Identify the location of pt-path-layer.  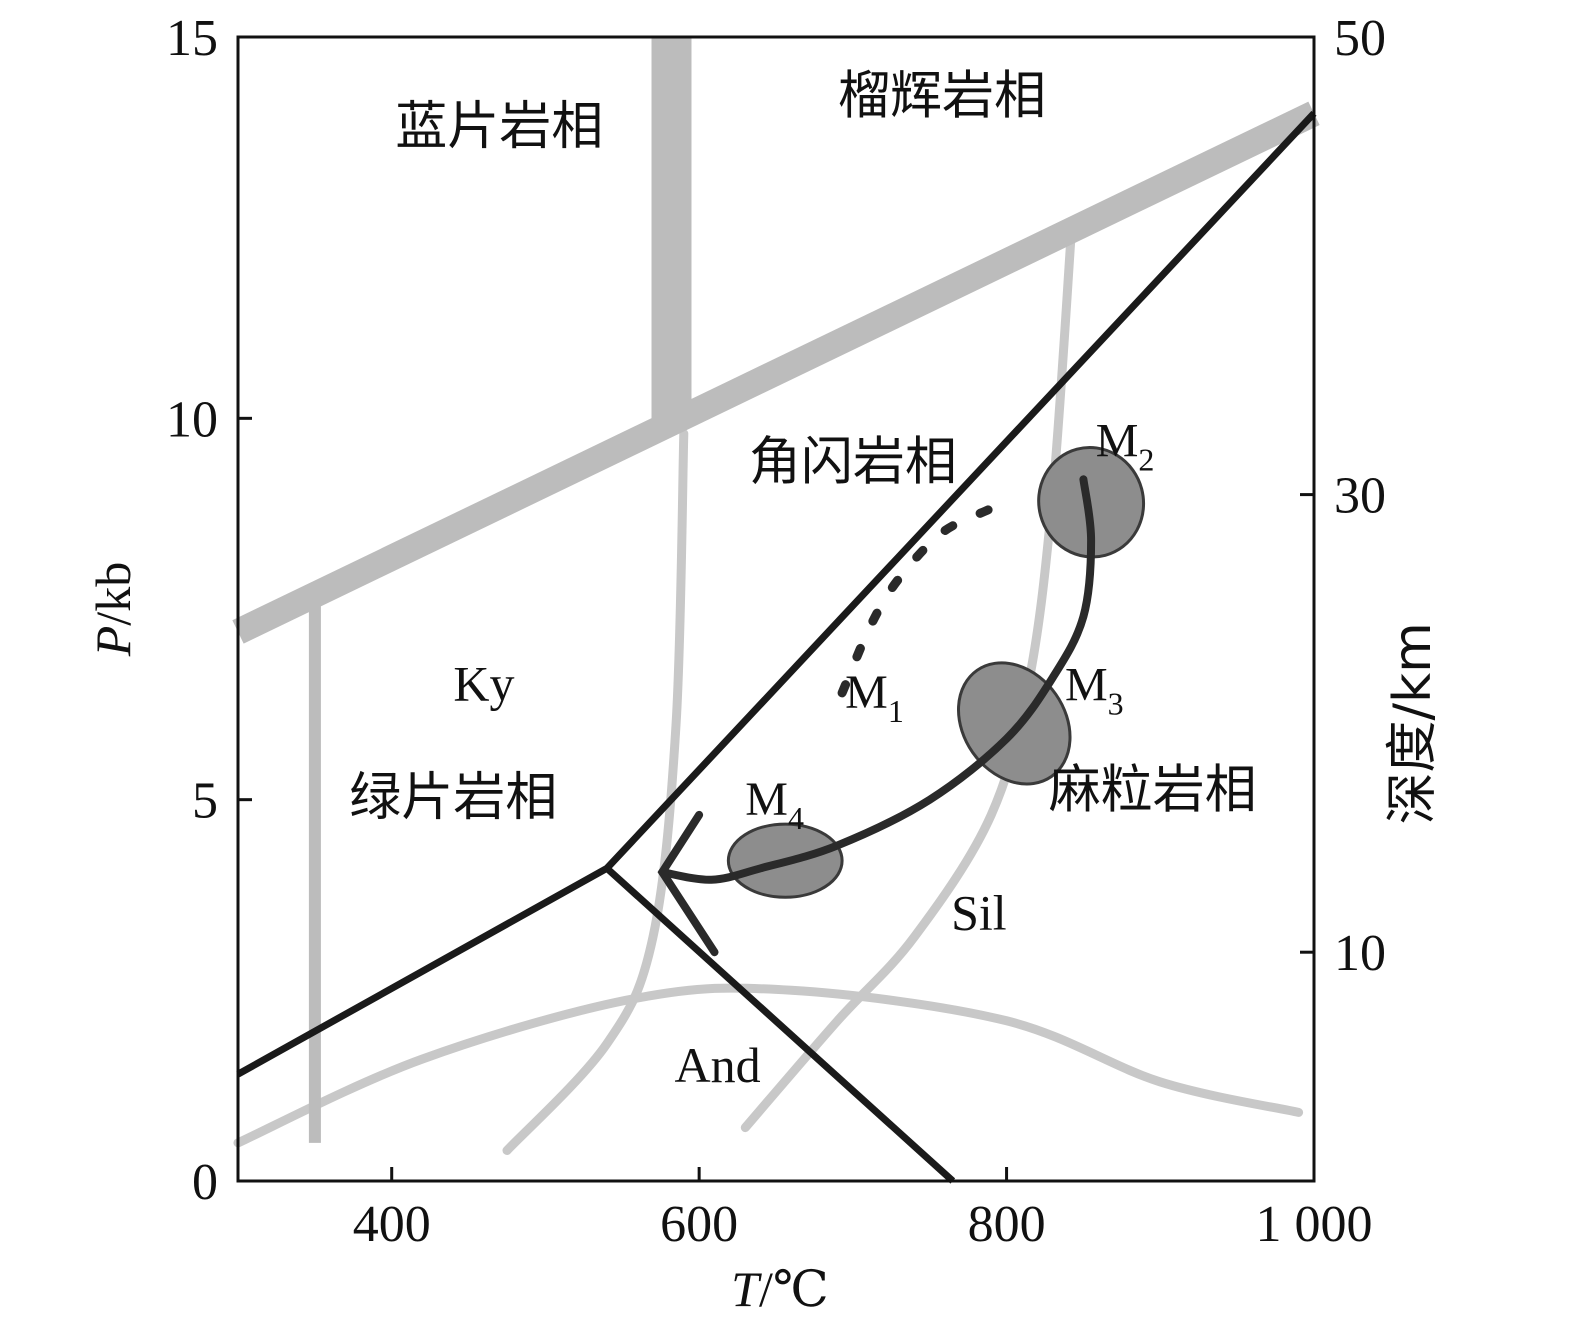
(876, 716).